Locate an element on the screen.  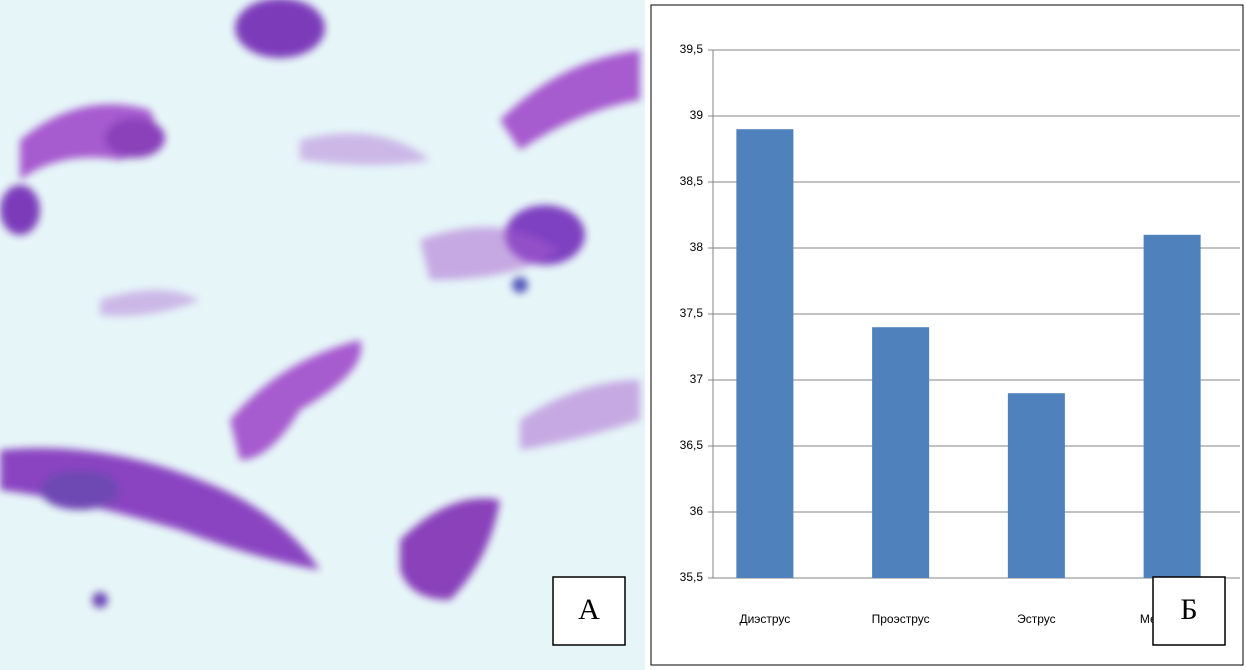
y-tick-label: 37,5 is located at coordinates (692, 313).